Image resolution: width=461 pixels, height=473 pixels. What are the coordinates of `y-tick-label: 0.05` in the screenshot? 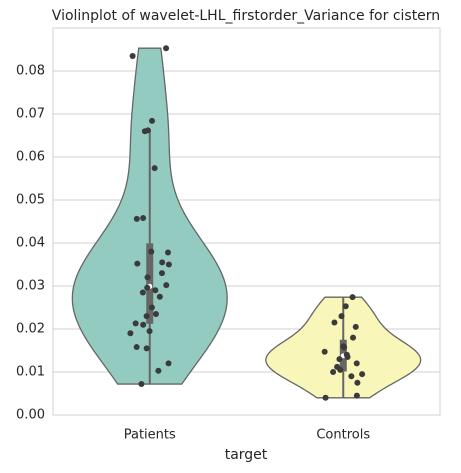 It's located at (30, 200).